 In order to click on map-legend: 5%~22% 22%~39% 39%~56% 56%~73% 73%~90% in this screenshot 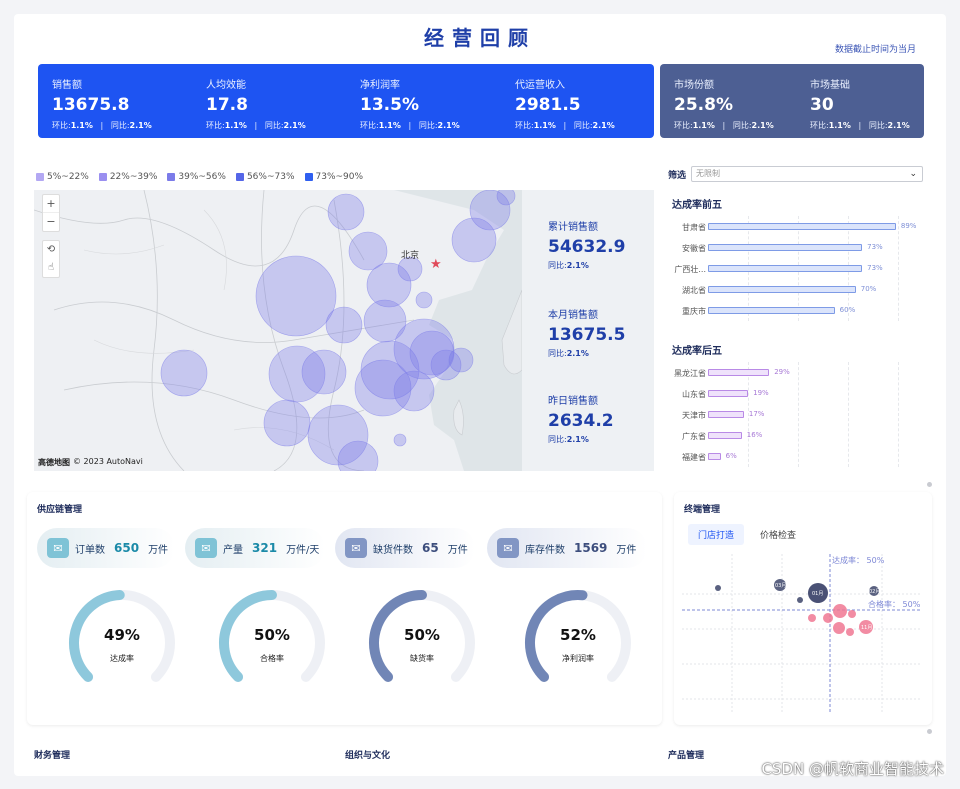, I will do `click(199, 177)`.